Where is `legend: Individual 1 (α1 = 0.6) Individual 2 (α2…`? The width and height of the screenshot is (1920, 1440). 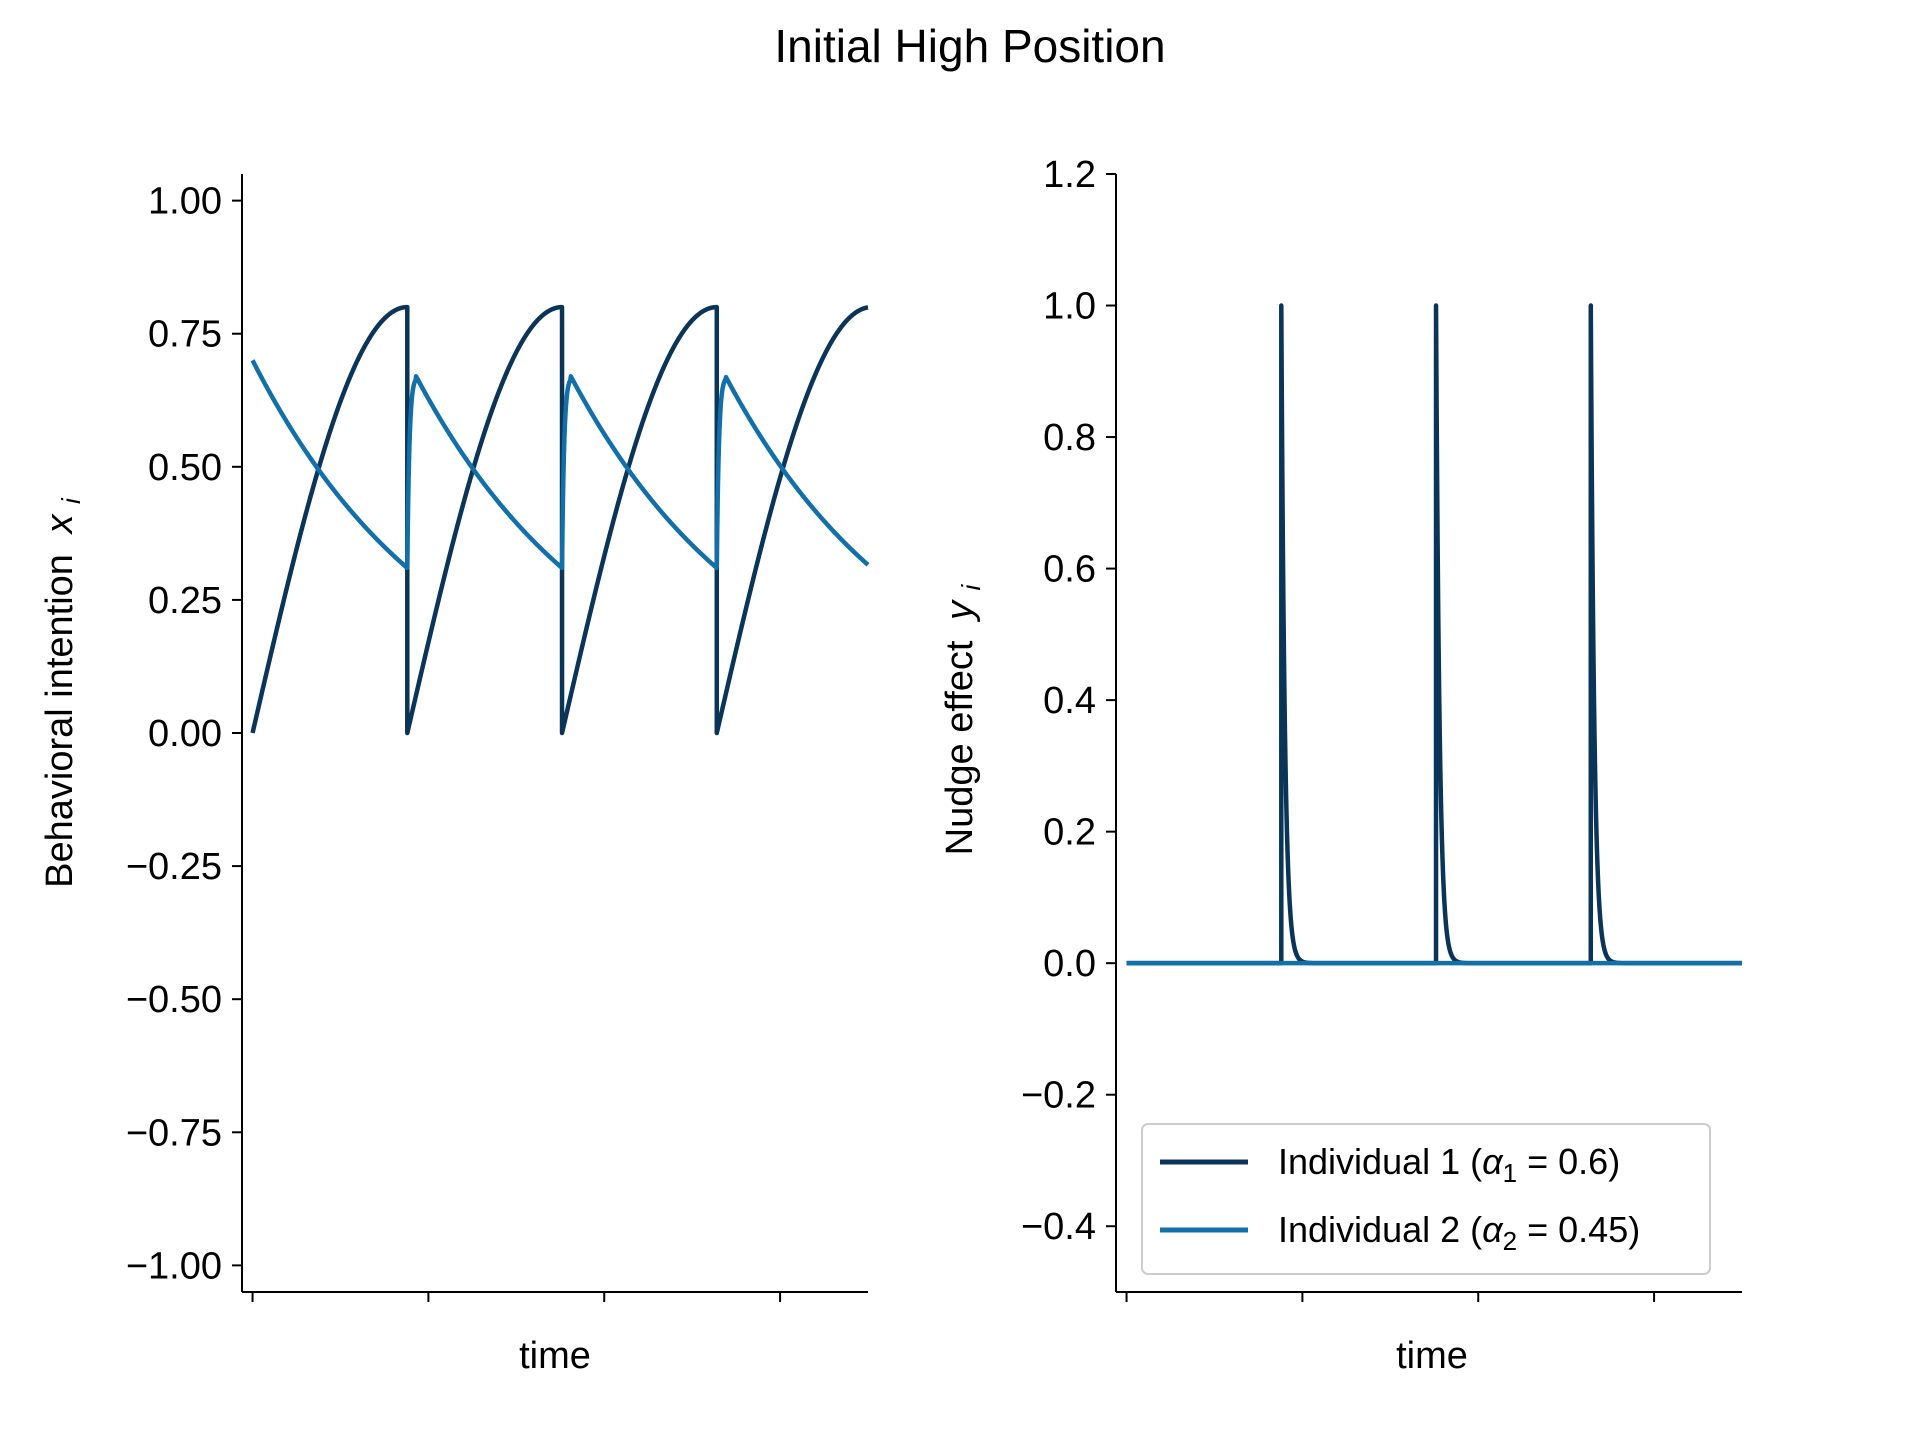
legend: Individual 1 (α1 = 0.6) Individual 2 (α2… is located at coordinates (1426, 1199).